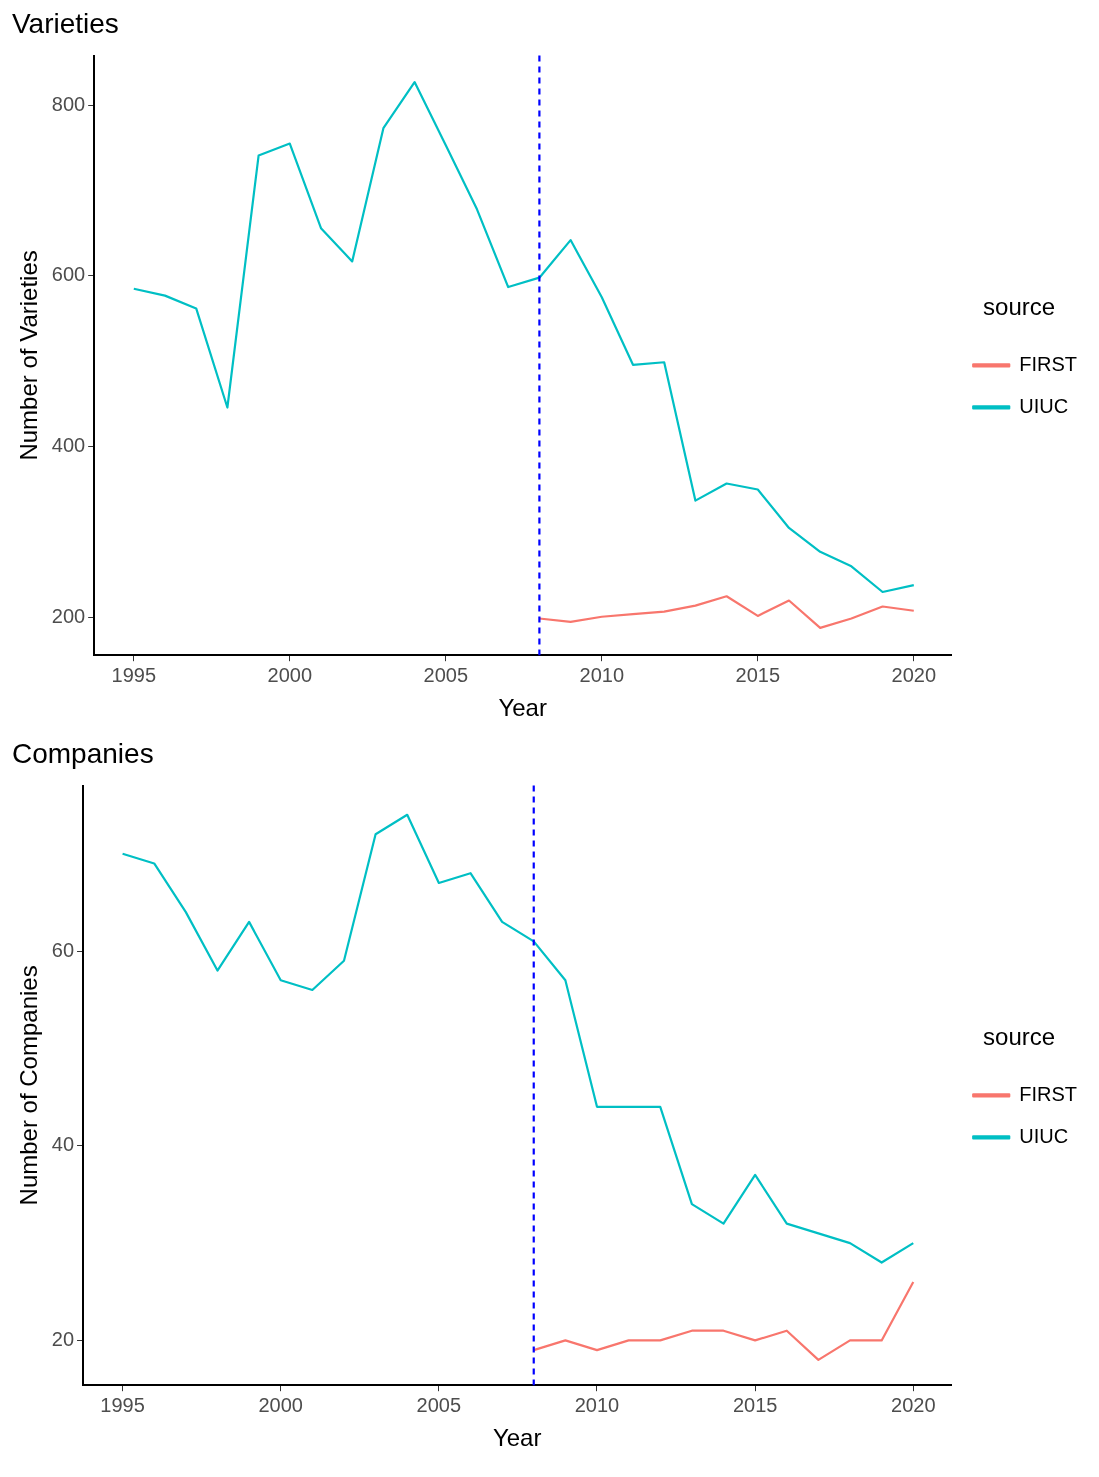 This screenshot has width=1099, height=1477. Describe the element at coordinates (29, 1085) in the screenshot. I see `y-axis-title: Number of Companies` at that location.